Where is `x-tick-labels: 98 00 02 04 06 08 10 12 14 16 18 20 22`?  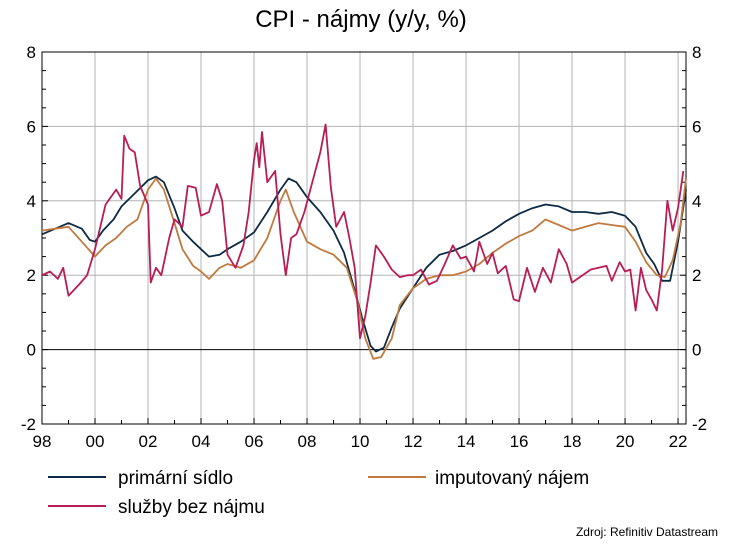 x-tick-labels: 98 00 02 04 06 08 10 12 14 16 18 20 22 is located at coordinates (360, 441).